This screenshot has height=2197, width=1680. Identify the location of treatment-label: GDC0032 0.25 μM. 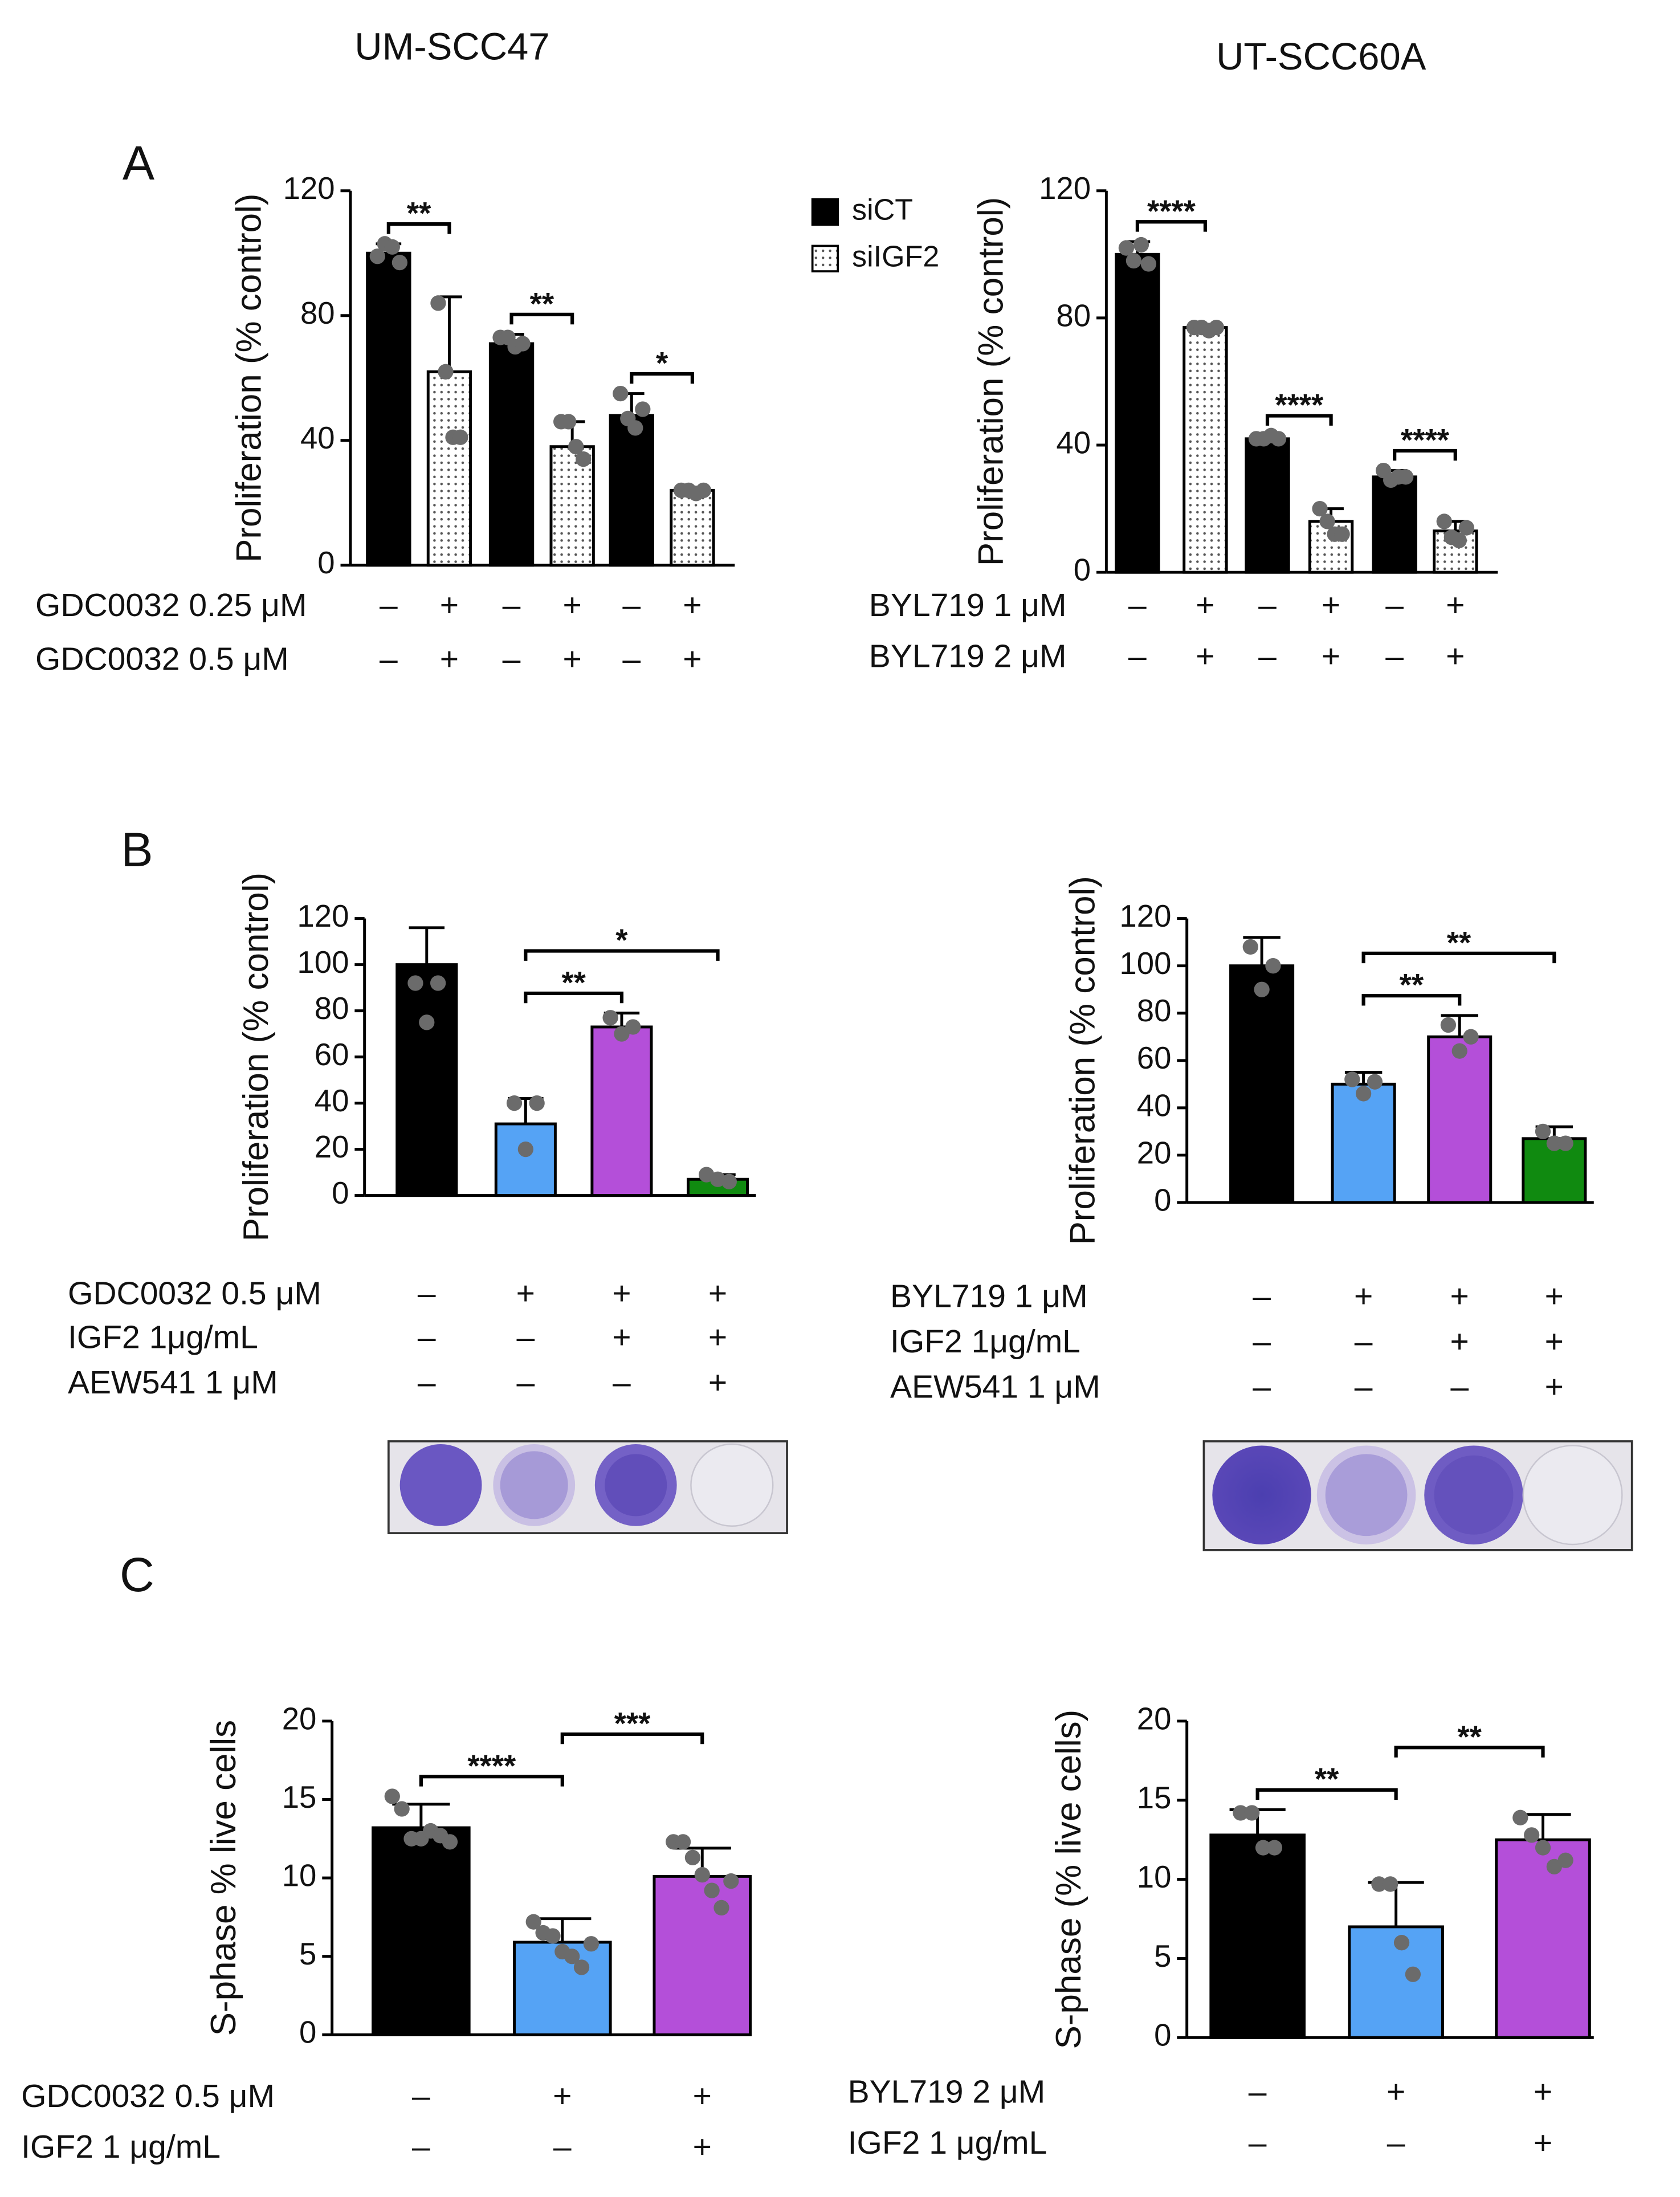
(171, 605).